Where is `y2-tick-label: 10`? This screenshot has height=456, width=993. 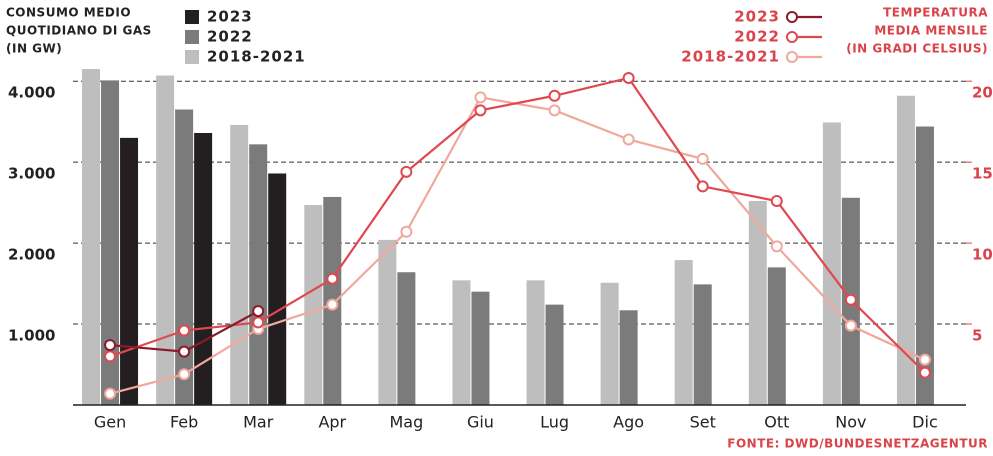 y2-tick-label: 10 is located at coordinates (982, 255).